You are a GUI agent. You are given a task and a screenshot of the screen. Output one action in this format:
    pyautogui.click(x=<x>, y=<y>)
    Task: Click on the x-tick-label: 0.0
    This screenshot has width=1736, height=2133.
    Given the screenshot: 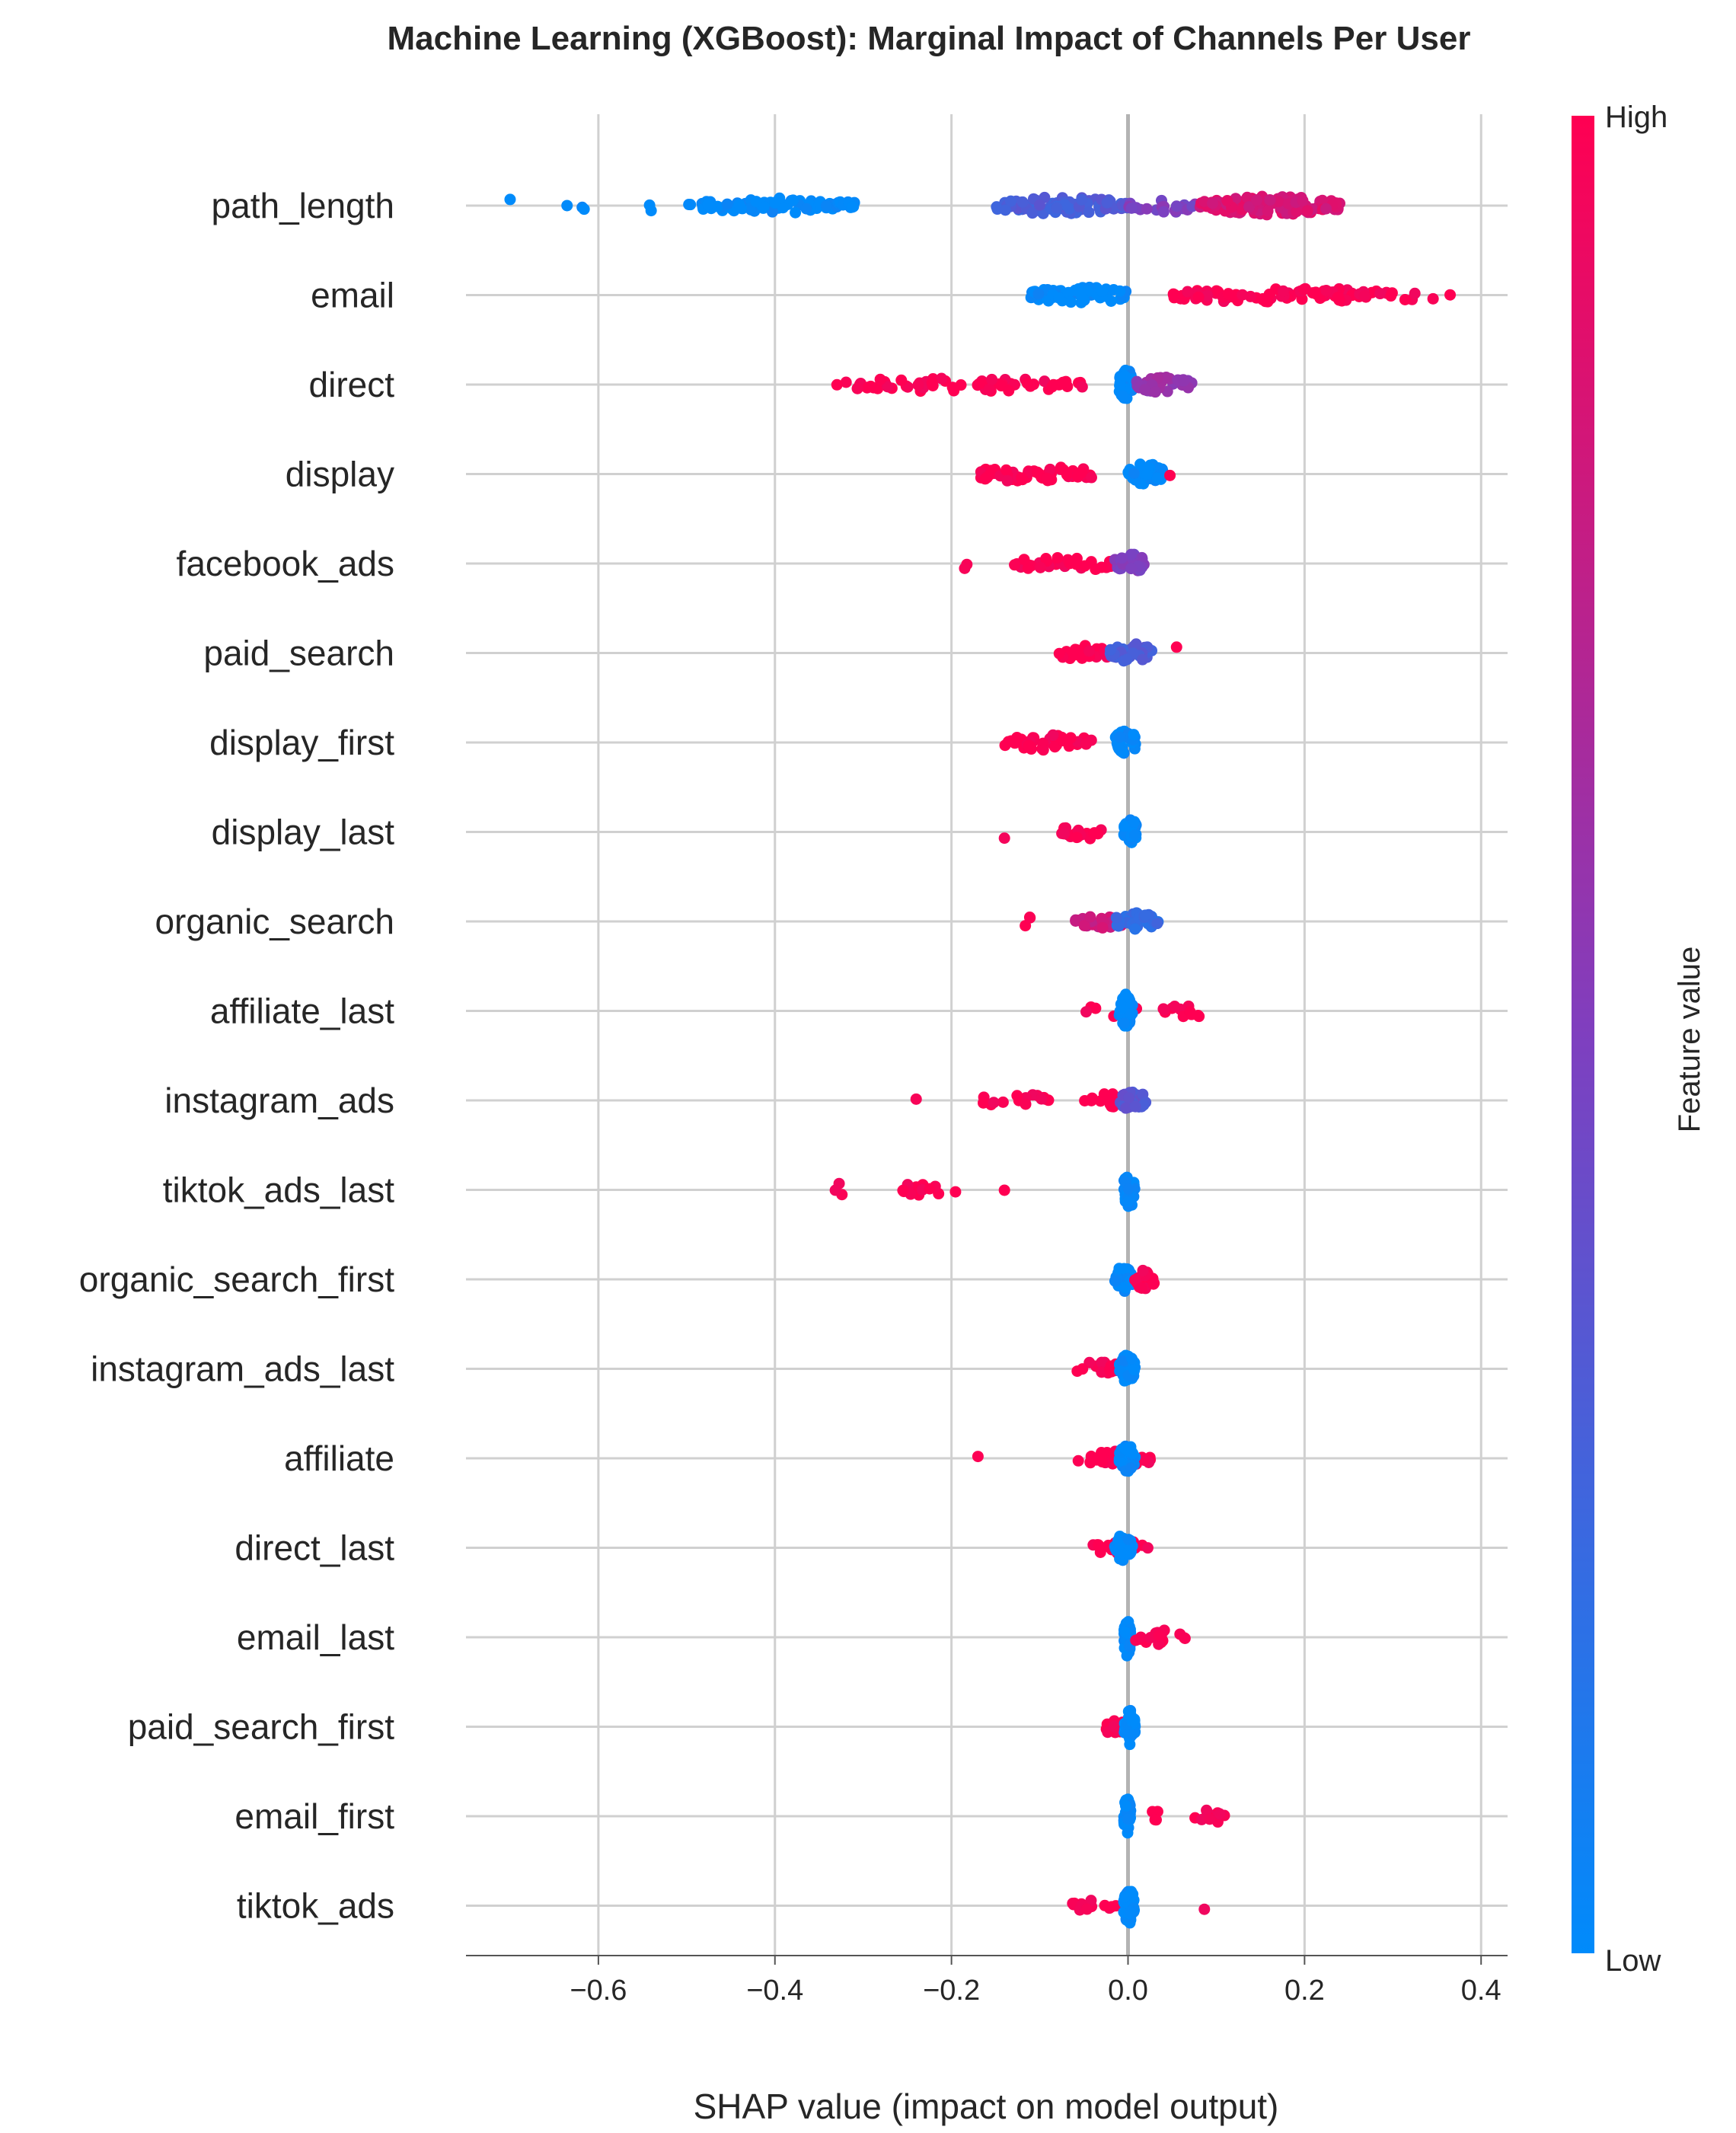 What is the action you would take?
    pyautogui.click(x=1128, y=1991)
    